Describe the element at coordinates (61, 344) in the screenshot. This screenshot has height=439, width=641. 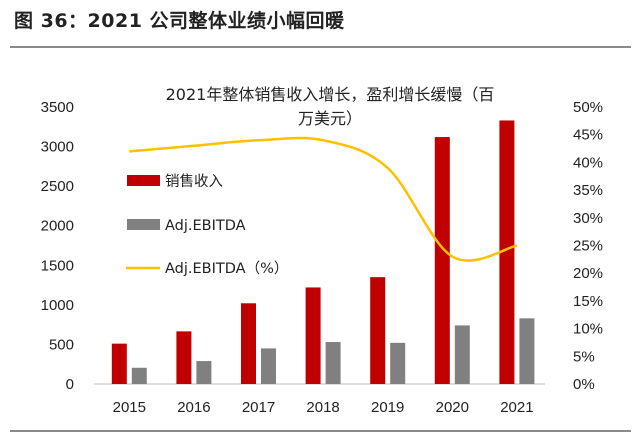
I see `left-tick-label: 500` at that location.